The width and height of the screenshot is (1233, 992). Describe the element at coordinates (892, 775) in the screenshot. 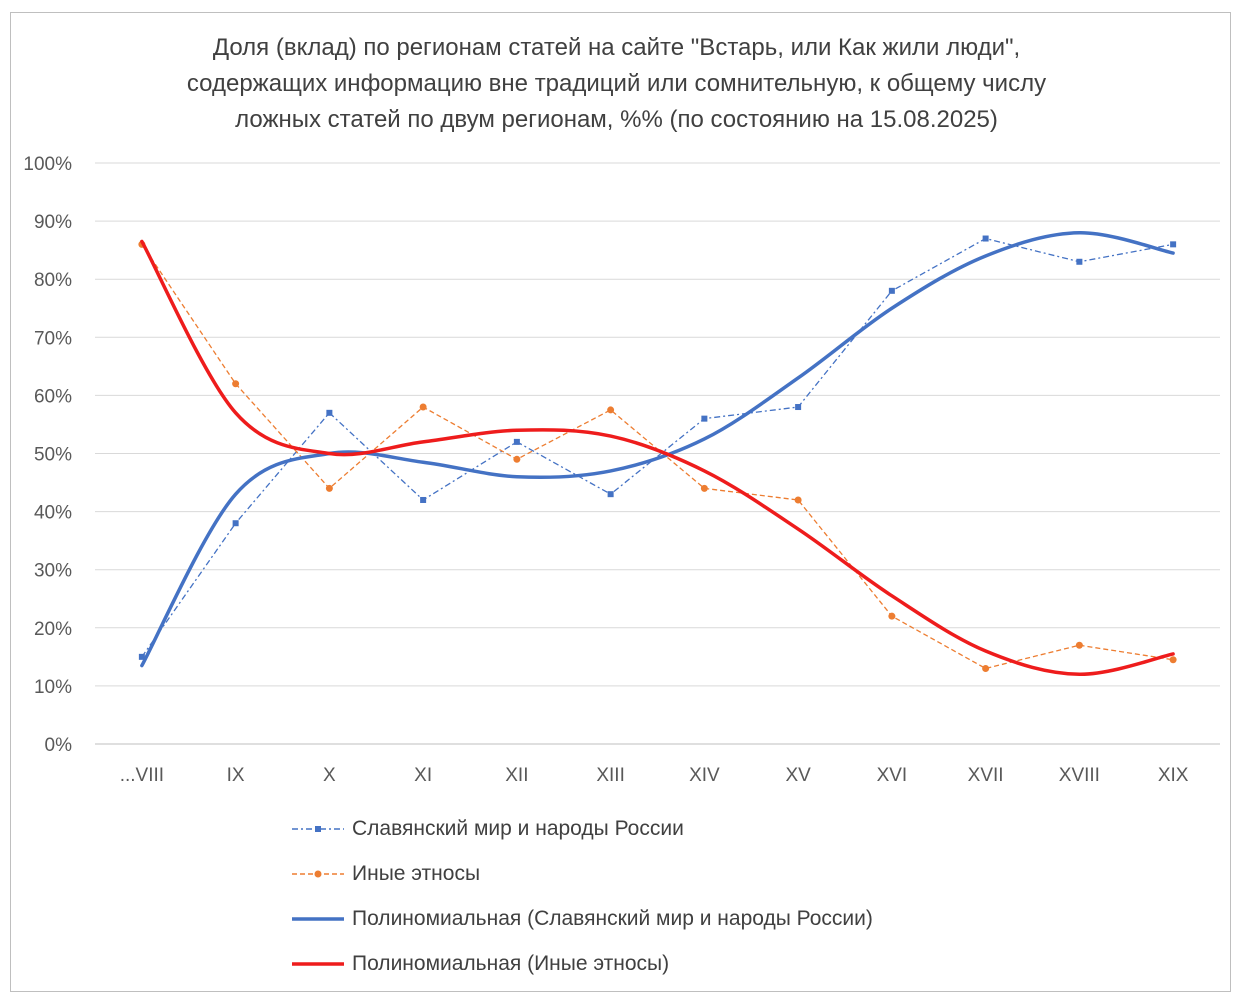

I see `x-tick-label: XVI` at that location.